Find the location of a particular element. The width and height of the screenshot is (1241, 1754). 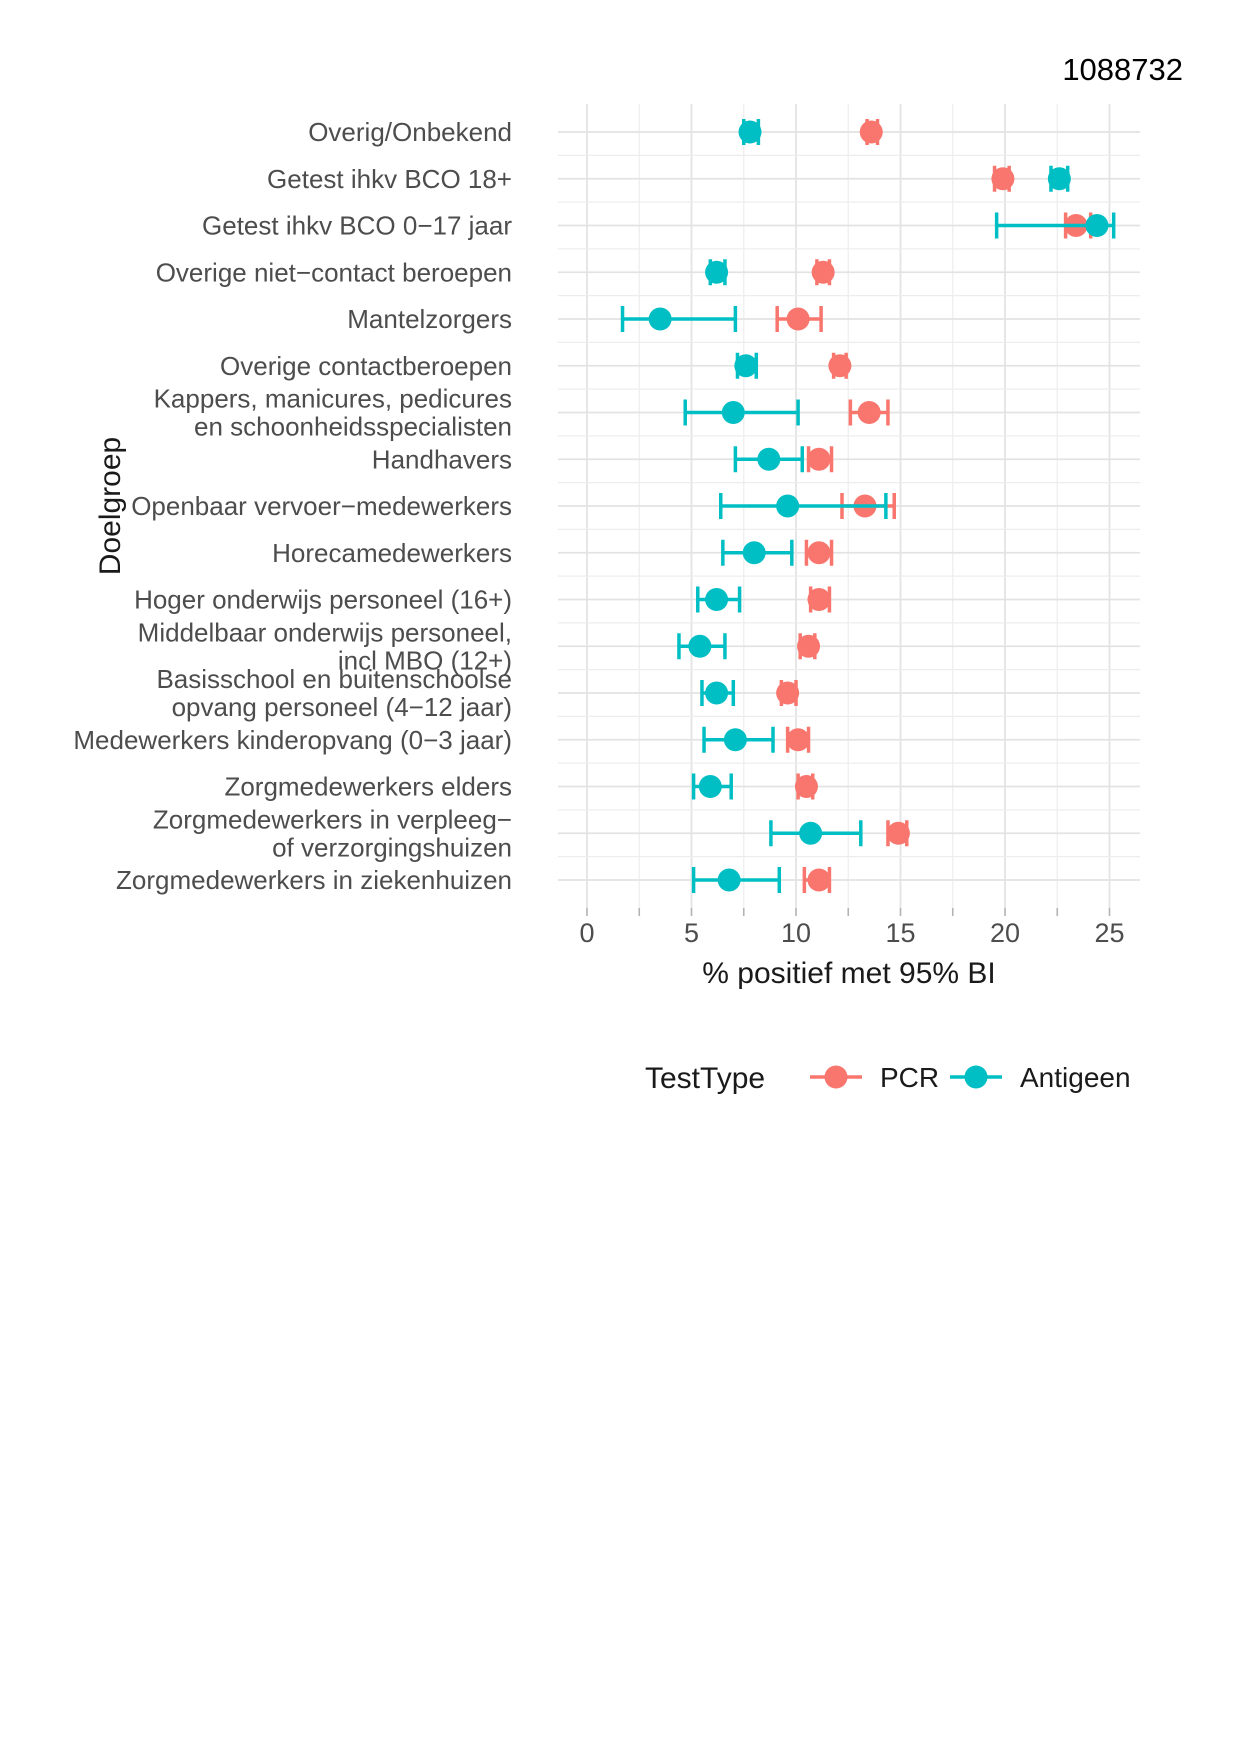

category-label: Hoger onderwijs personeel (16+) is located at coordinates (323, 600).